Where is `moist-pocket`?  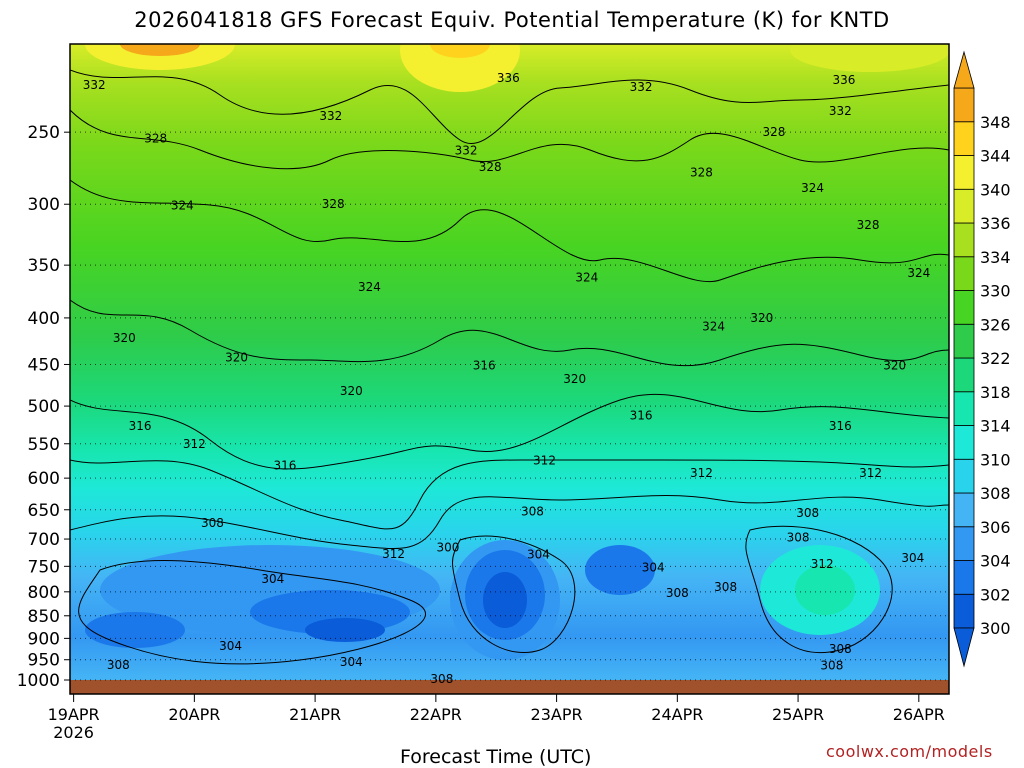 moist-pocket is located at coordinates (825, 590).